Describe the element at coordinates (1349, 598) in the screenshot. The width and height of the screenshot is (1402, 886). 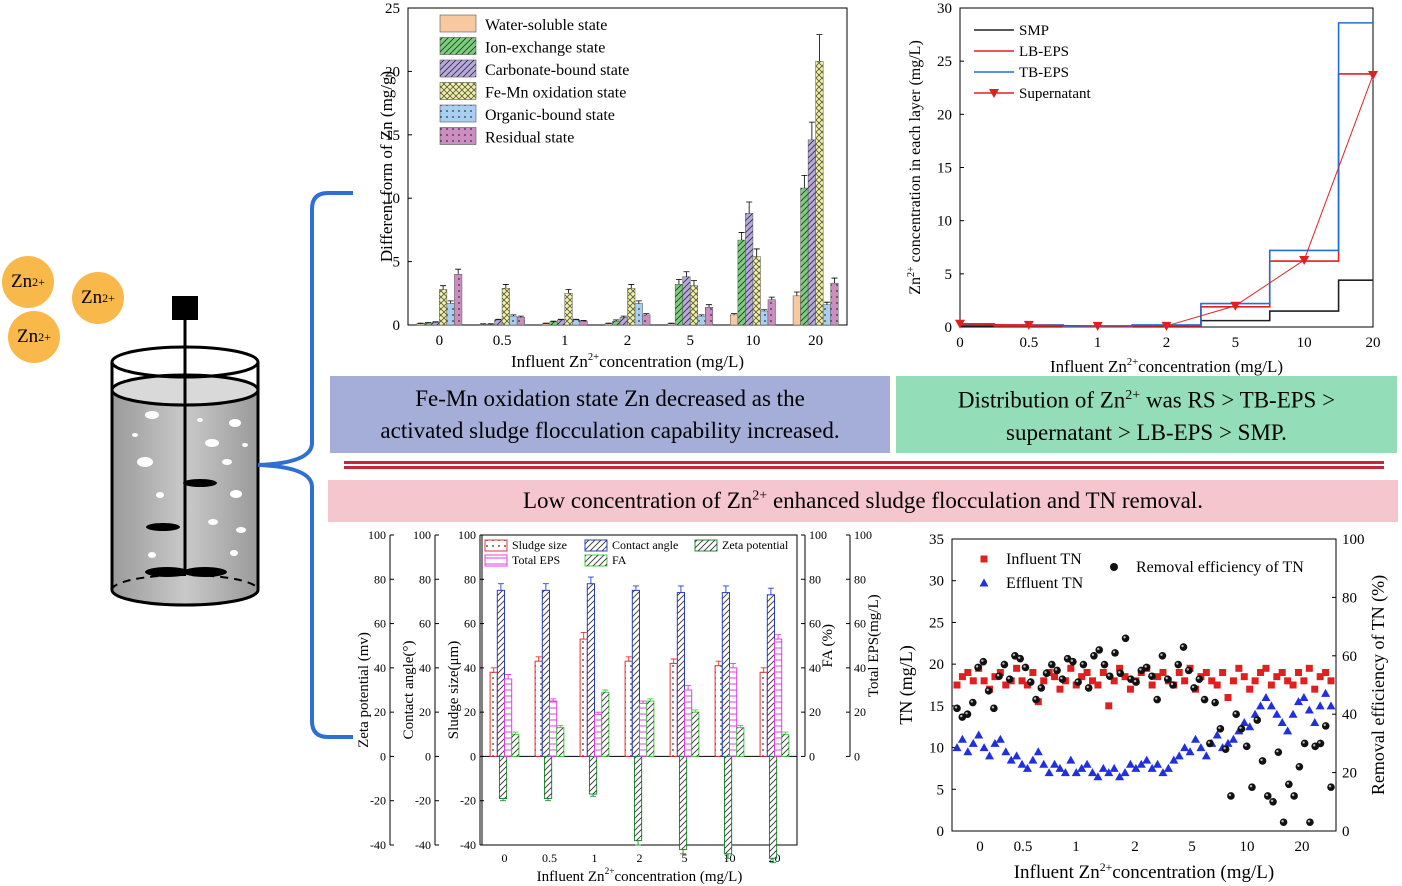
I see `y-right-tick-label: 80` at that location.